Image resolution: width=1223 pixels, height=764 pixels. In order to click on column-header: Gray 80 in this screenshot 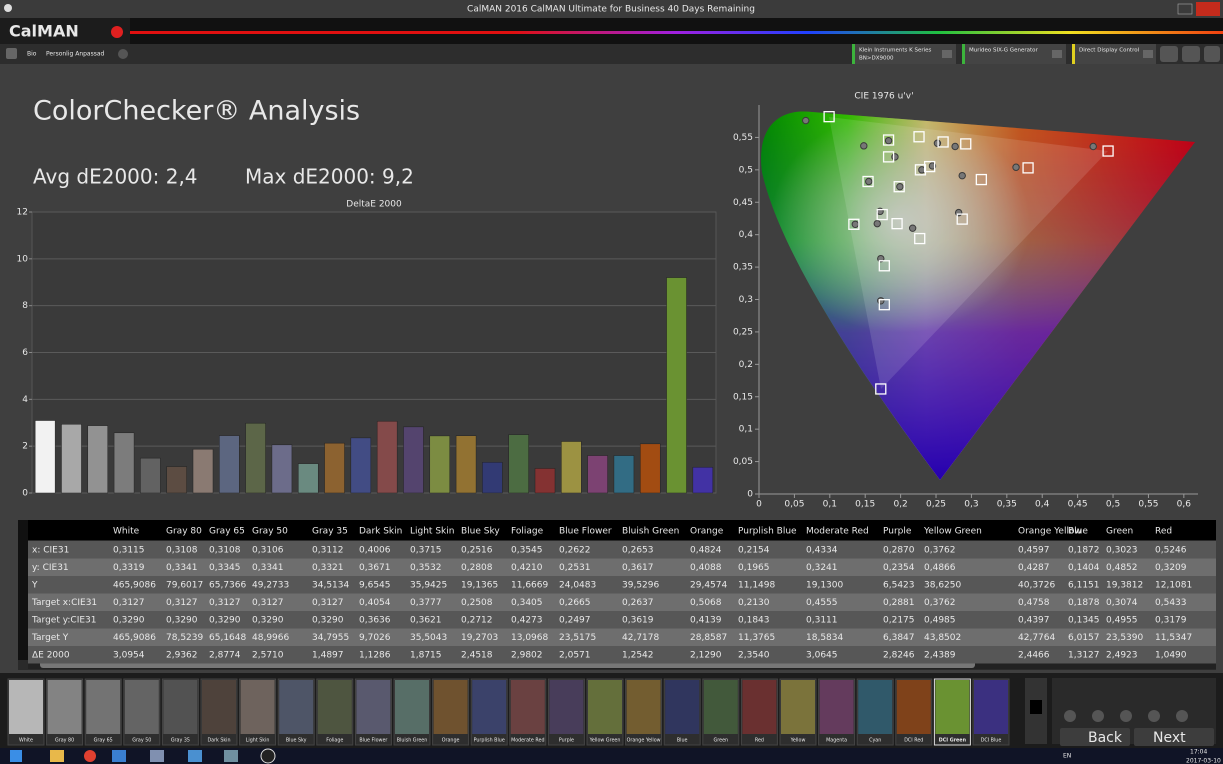, I will do `click(184, 532)`.